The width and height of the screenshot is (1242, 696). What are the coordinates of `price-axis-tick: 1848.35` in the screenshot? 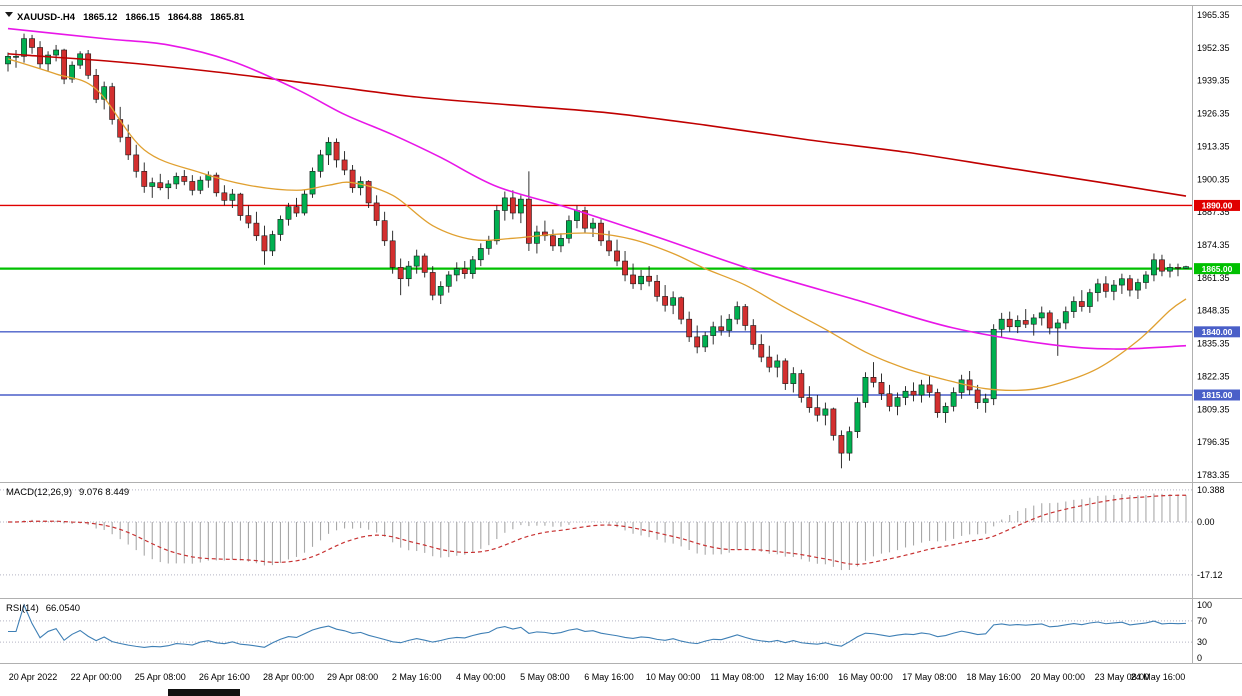 It's located at (1213, 311).